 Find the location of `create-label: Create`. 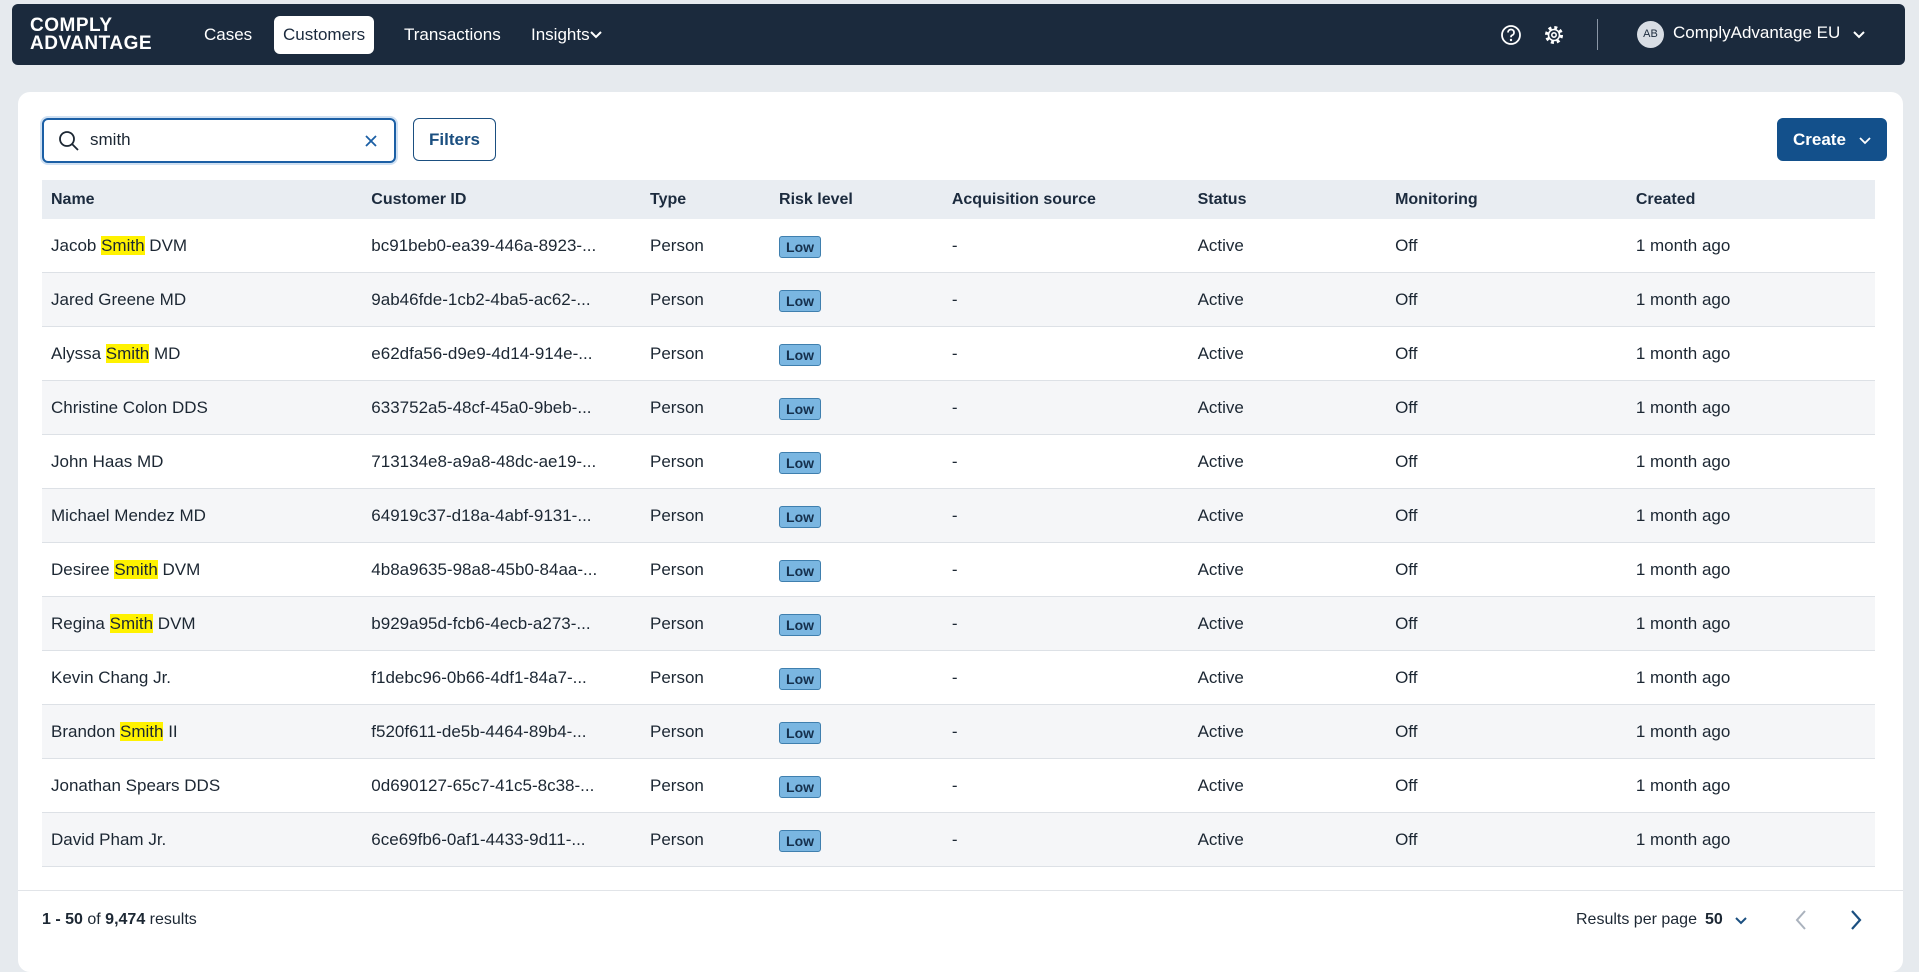

create-label: Create is located at coordinates (1819, 139).